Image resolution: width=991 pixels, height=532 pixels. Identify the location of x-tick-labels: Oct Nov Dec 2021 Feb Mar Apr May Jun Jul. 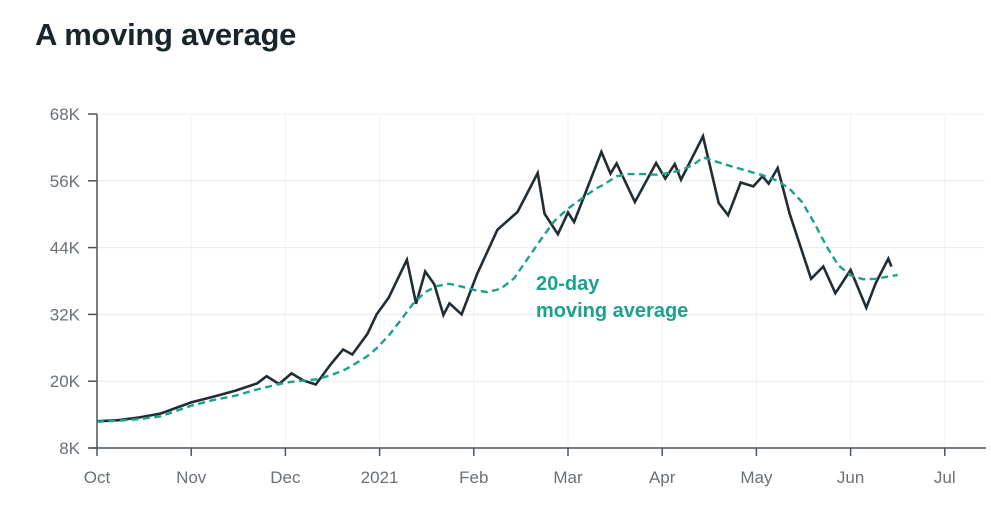
(520, 477).